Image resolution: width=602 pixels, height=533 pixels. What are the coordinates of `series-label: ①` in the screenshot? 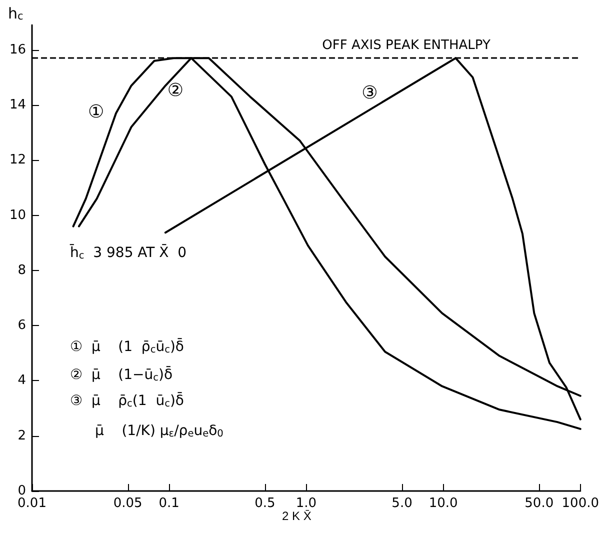 It's located at (96, 112).